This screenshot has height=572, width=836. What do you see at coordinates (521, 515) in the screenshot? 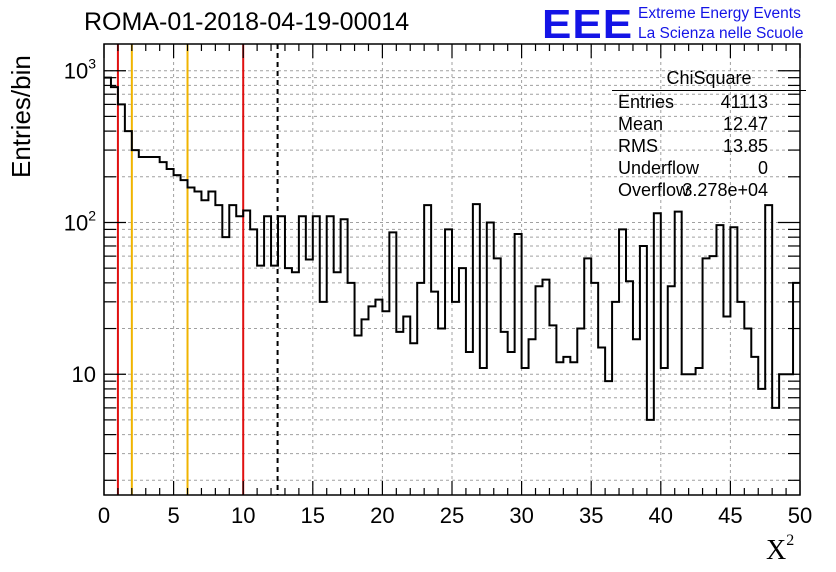
I see `x-tick-label: 30` at bounding box center [521, 515].